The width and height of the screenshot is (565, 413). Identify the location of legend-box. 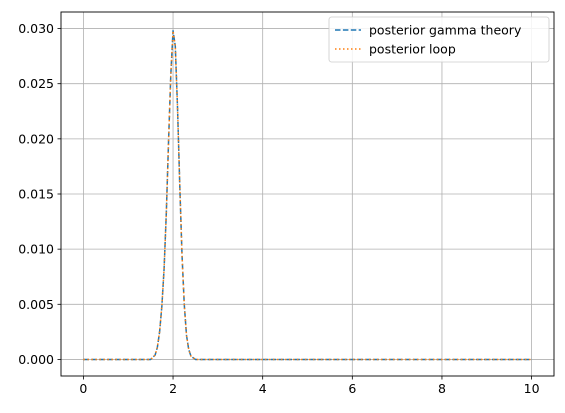
(439, 39).